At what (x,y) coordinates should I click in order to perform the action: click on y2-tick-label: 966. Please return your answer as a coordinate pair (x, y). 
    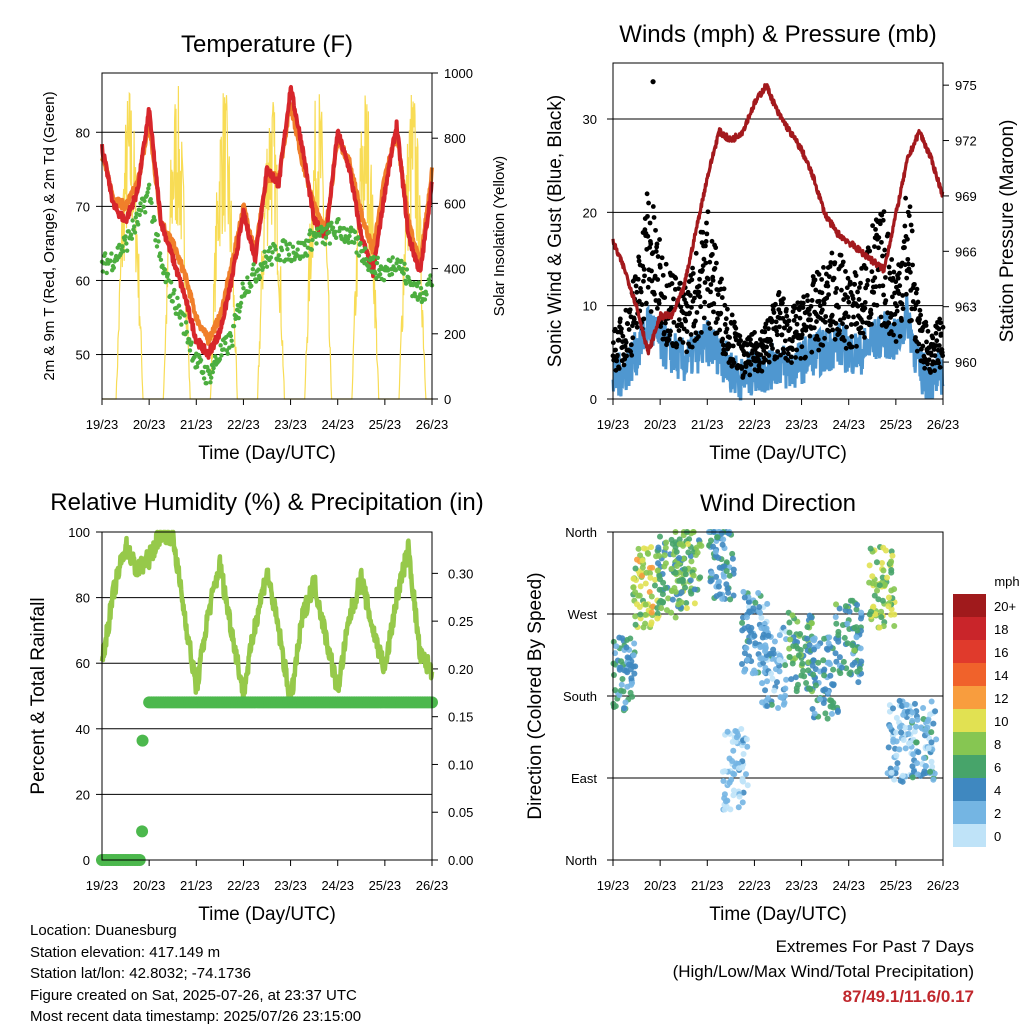
    Looking at the image, I should click on (966, 251).